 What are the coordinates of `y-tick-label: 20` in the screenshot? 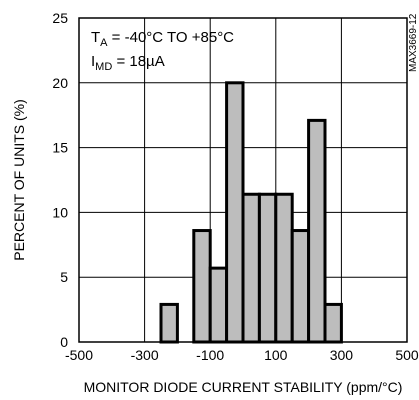 It's located at (60, 83).